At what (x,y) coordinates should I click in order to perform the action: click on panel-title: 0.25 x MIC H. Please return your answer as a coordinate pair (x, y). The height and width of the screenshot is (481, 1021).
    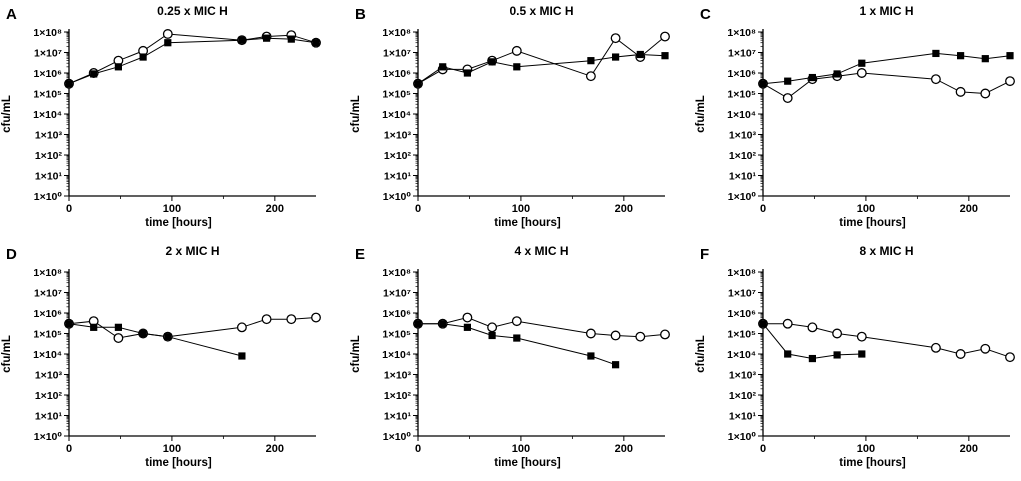
    Looking at the image, I should click on (192, 11).